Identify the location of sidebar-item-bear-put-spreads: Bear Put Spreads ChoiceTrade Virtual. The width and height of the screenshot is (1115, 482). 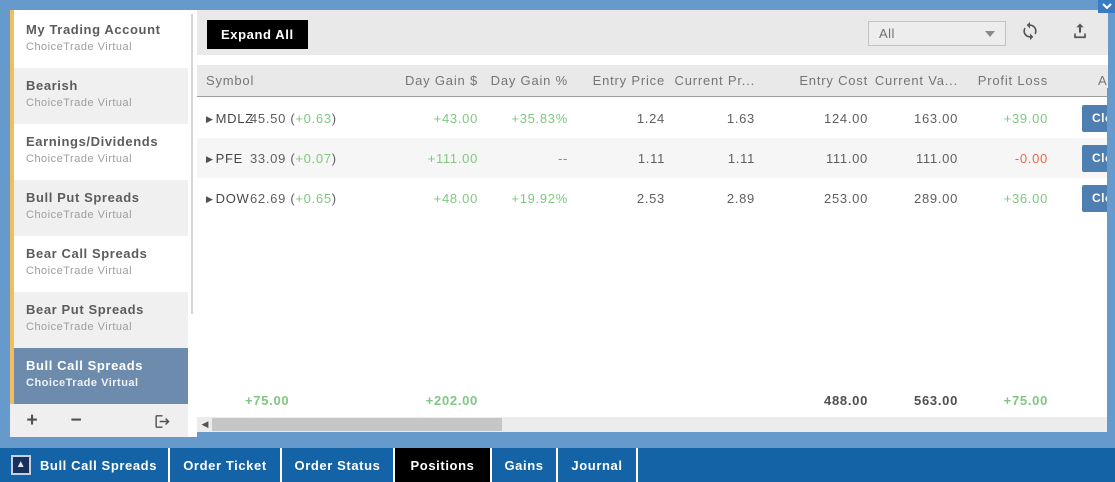
(99, 320).